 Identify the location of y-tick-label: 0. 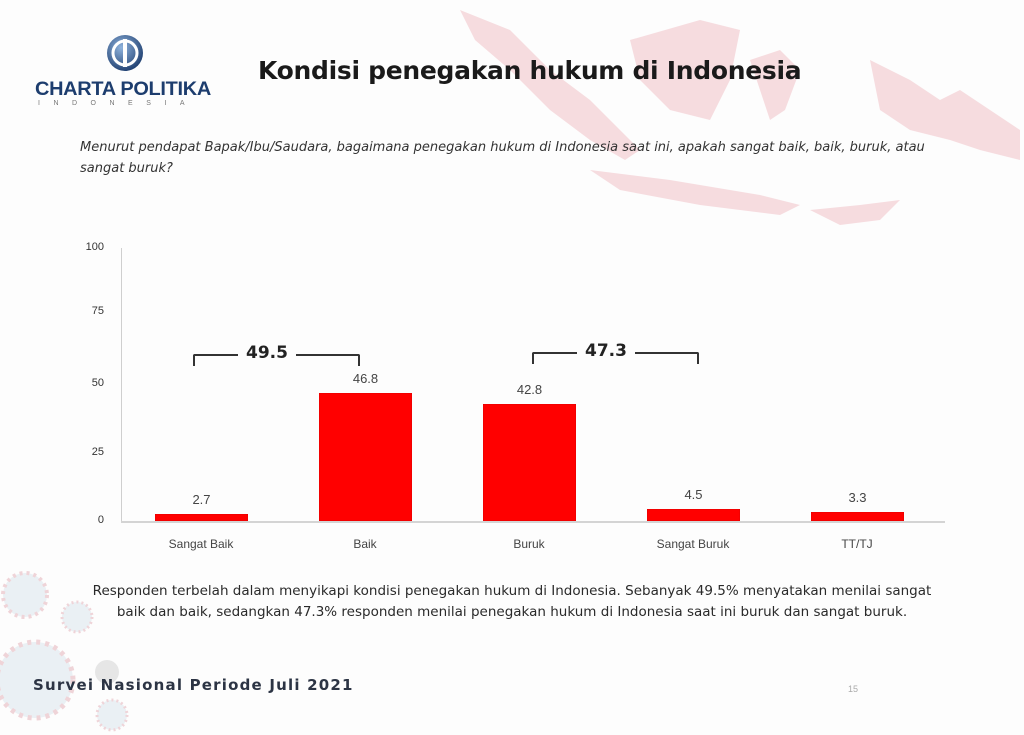
(100, 520).